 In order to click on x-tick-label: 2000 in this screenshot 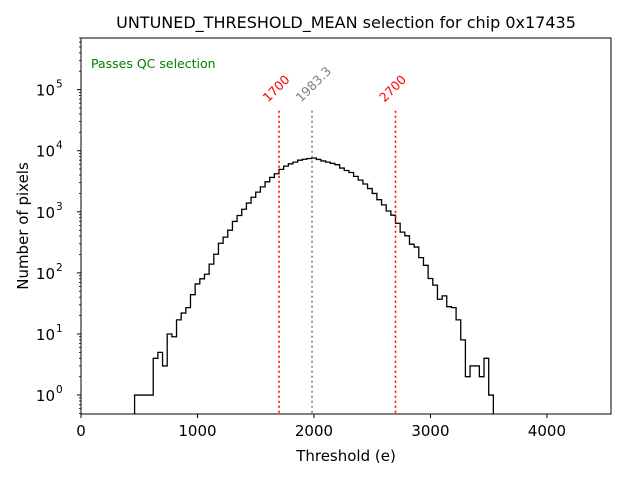, I will do `click(314, 431)`.